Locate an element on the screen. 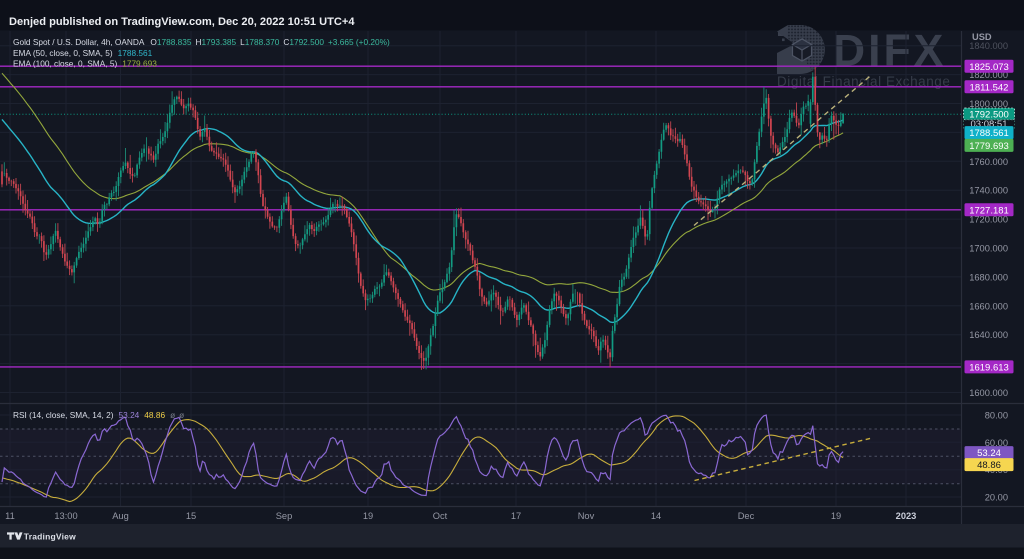 This screenshot has width=1024, height=559. svg-text: 20.00 is located at coordinates (996, 498).